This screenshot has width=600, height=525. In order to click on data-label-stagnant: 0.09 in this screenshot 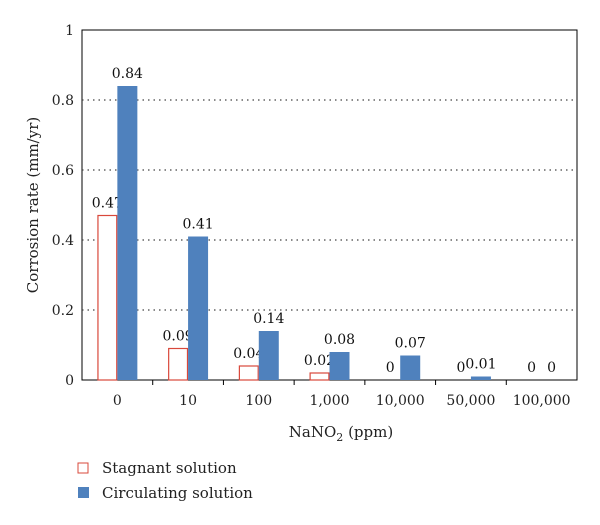, I will do `click(177, 337)`.